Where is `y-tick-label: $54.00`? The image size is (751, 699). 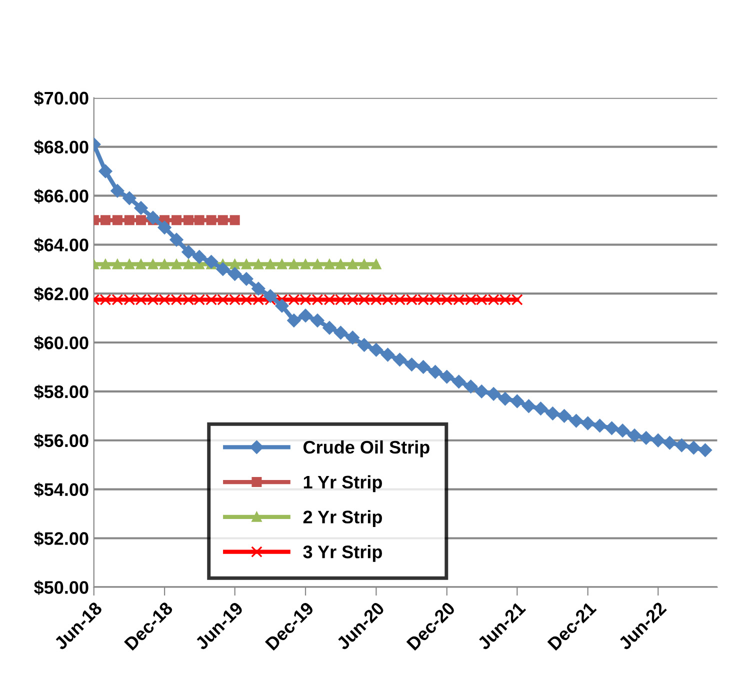
y-tick-label: $54.00 is located at coordinates (61, 490).